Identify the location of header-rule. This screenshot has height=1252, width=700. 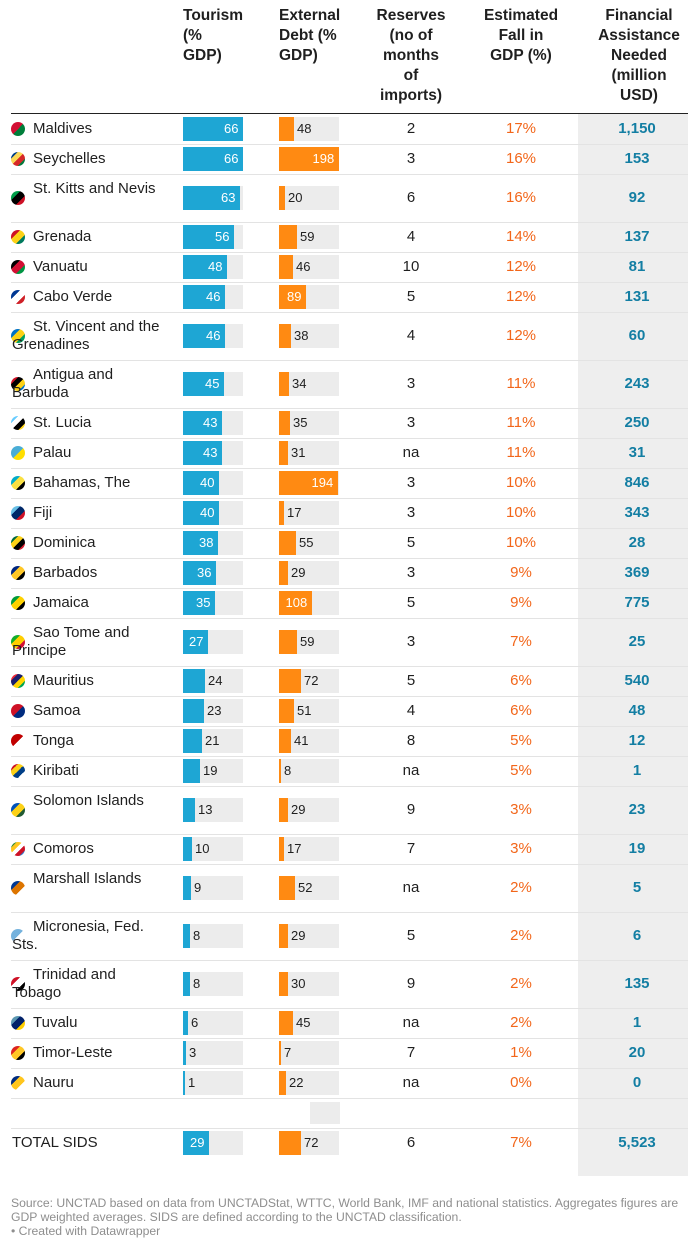
(349, 113).